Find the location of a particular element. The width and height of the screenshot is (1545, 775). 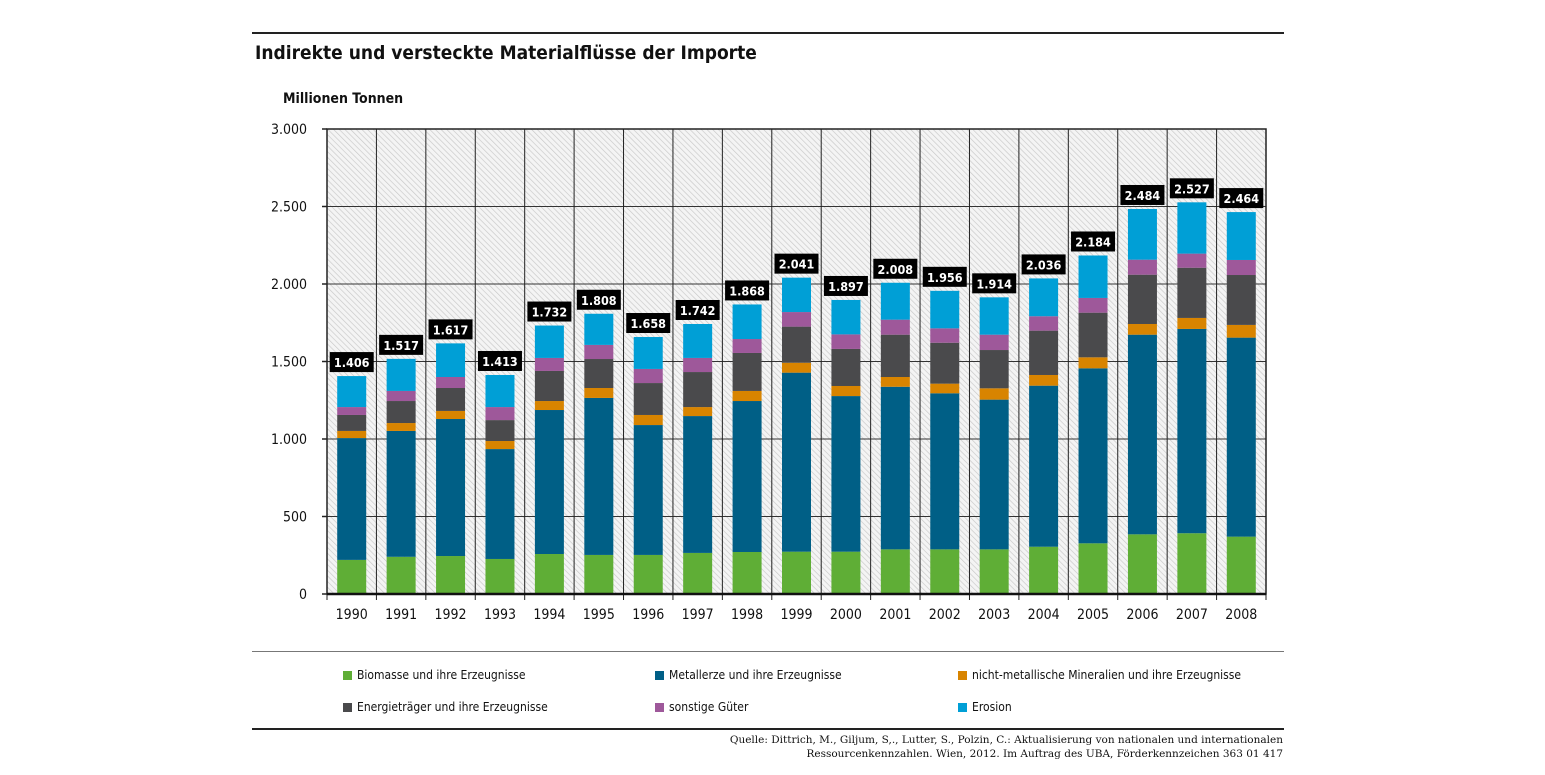

x-tick-label: 1998 is located at coordinates (747, 615).